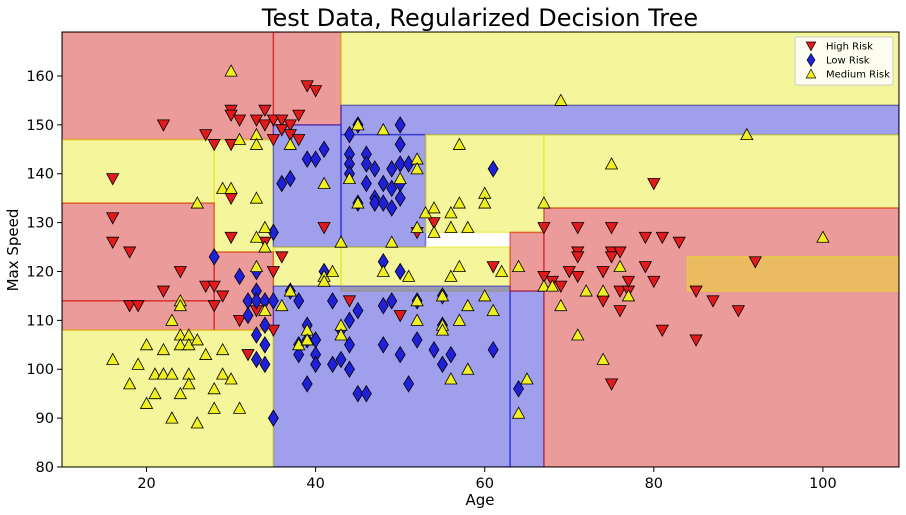 The width and height of the screenshot is (906, 515). I want to click on y-tick-label: 80, so click(45, 468).